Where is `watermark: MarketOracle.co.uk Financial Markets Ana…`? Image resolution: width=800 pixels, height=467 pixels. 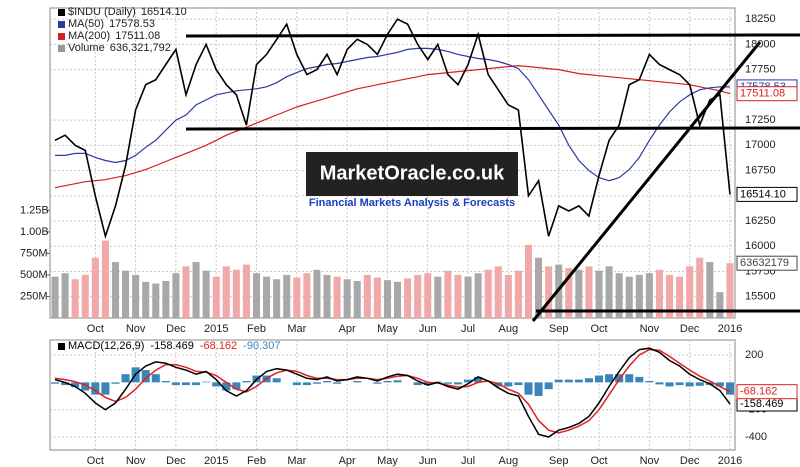 watermark: MarketOracle.co.uk Financial Markets Ana… is located at coordinates (412, 180).